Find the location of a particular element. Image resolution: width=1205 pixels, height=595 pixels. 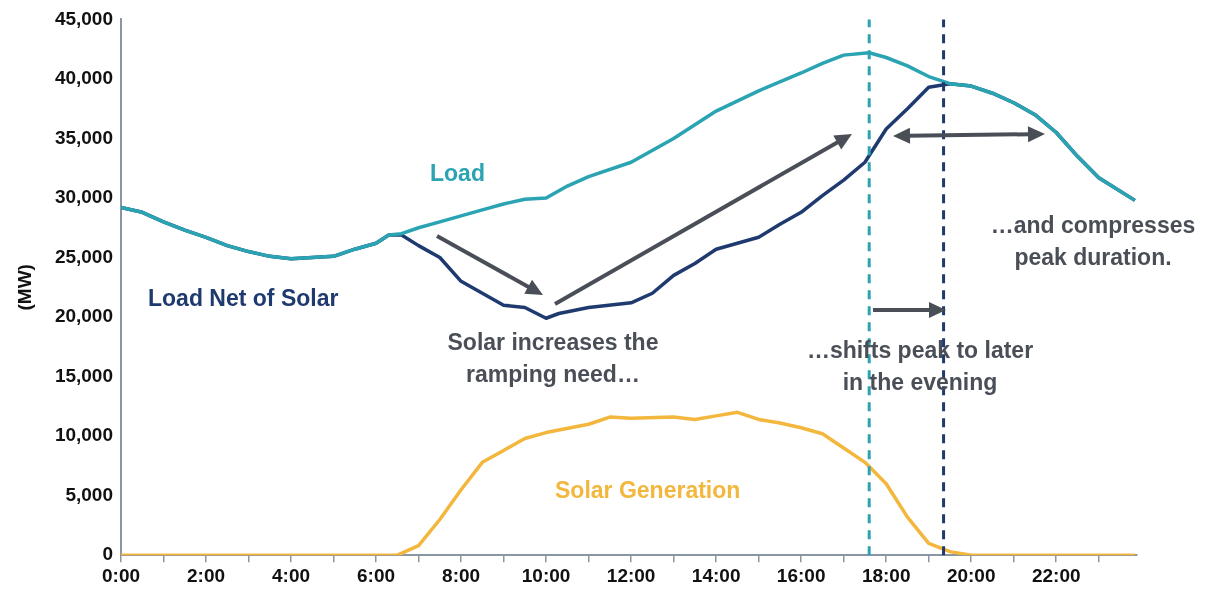

y-tick-label: 20,000 is located at coordinates (83, 316).